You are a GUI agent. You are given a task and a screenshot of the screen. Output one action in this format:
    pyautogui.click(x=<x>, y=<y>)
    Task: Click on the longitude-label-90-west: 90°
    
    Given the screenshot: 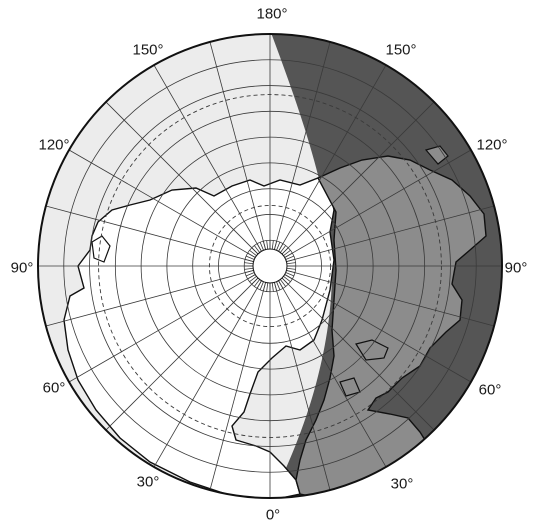 What is the action you would take?
    pyautogui.click(x=22, y=268)
    